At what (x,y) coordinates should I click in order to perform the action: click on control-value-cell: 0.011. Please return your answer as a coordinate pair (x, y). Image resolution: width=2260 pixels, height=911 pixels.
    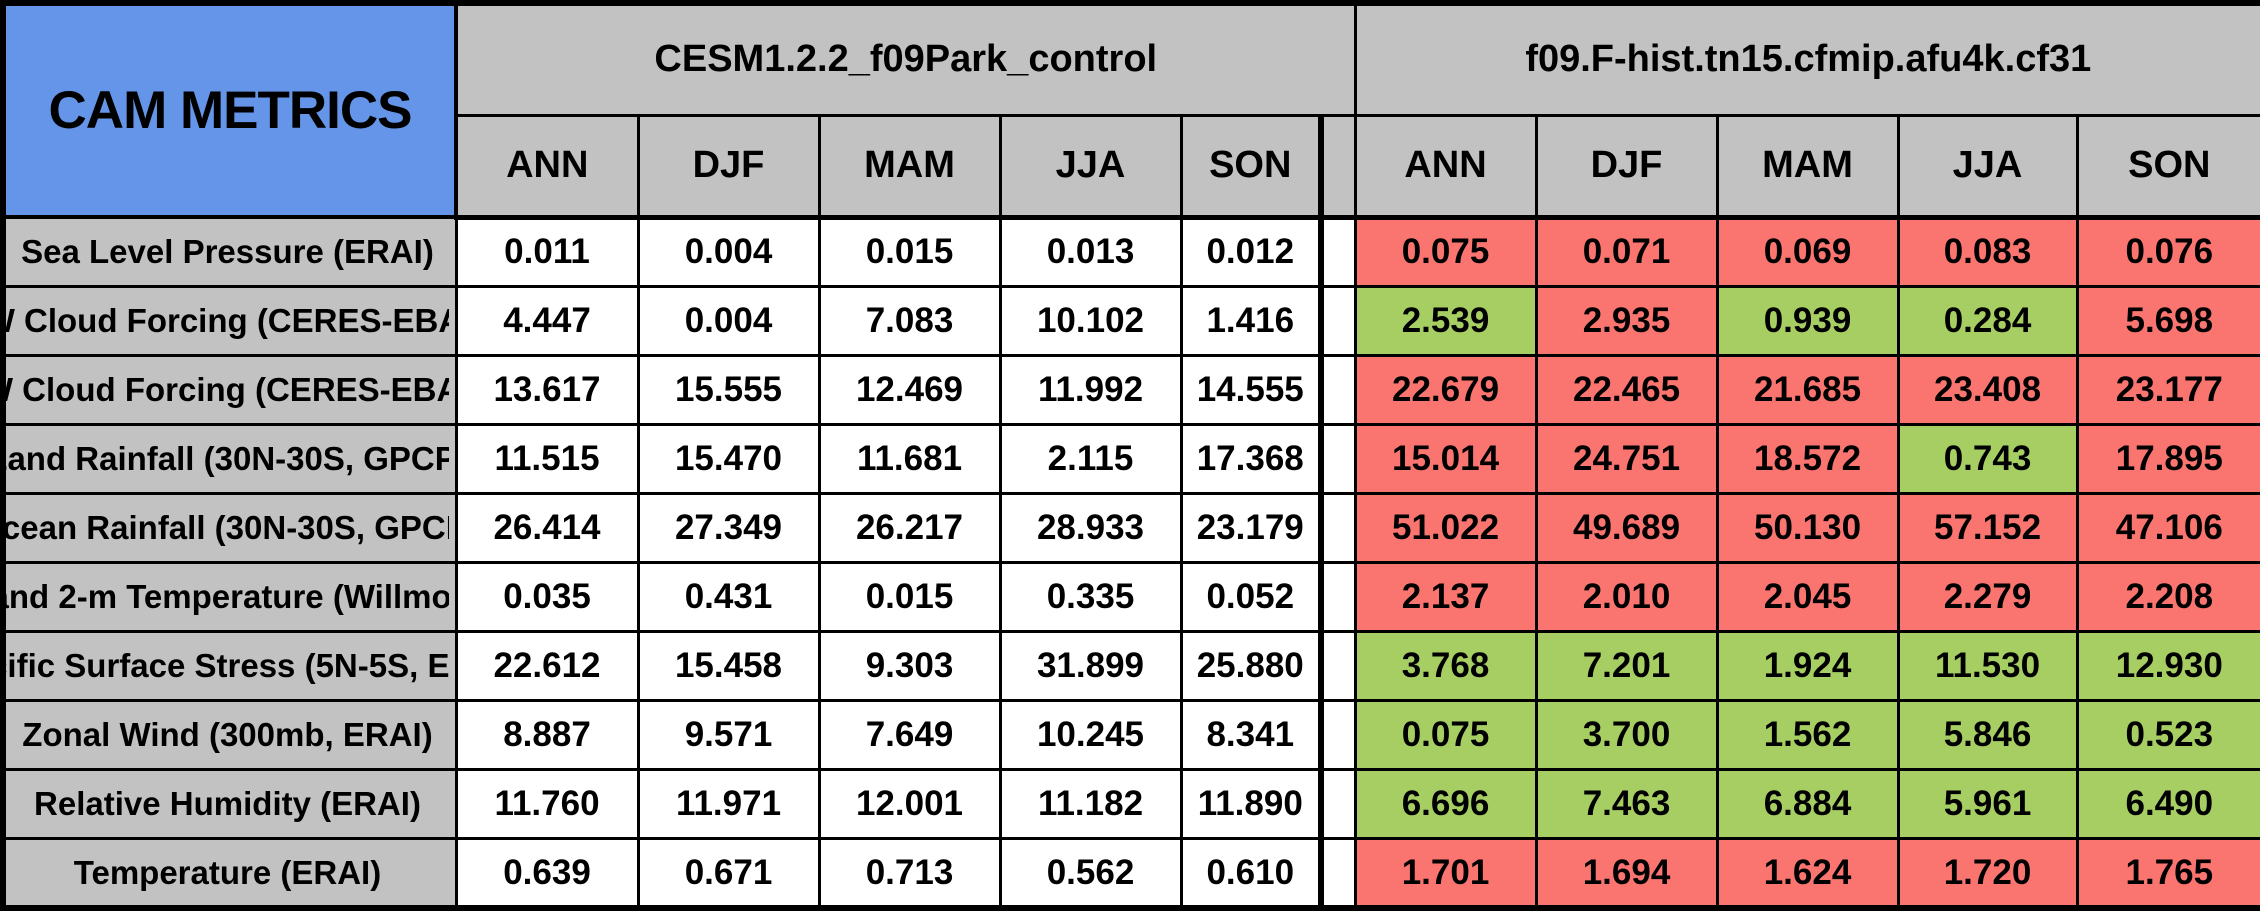
    Looking at the image, I should click on (547, 251).